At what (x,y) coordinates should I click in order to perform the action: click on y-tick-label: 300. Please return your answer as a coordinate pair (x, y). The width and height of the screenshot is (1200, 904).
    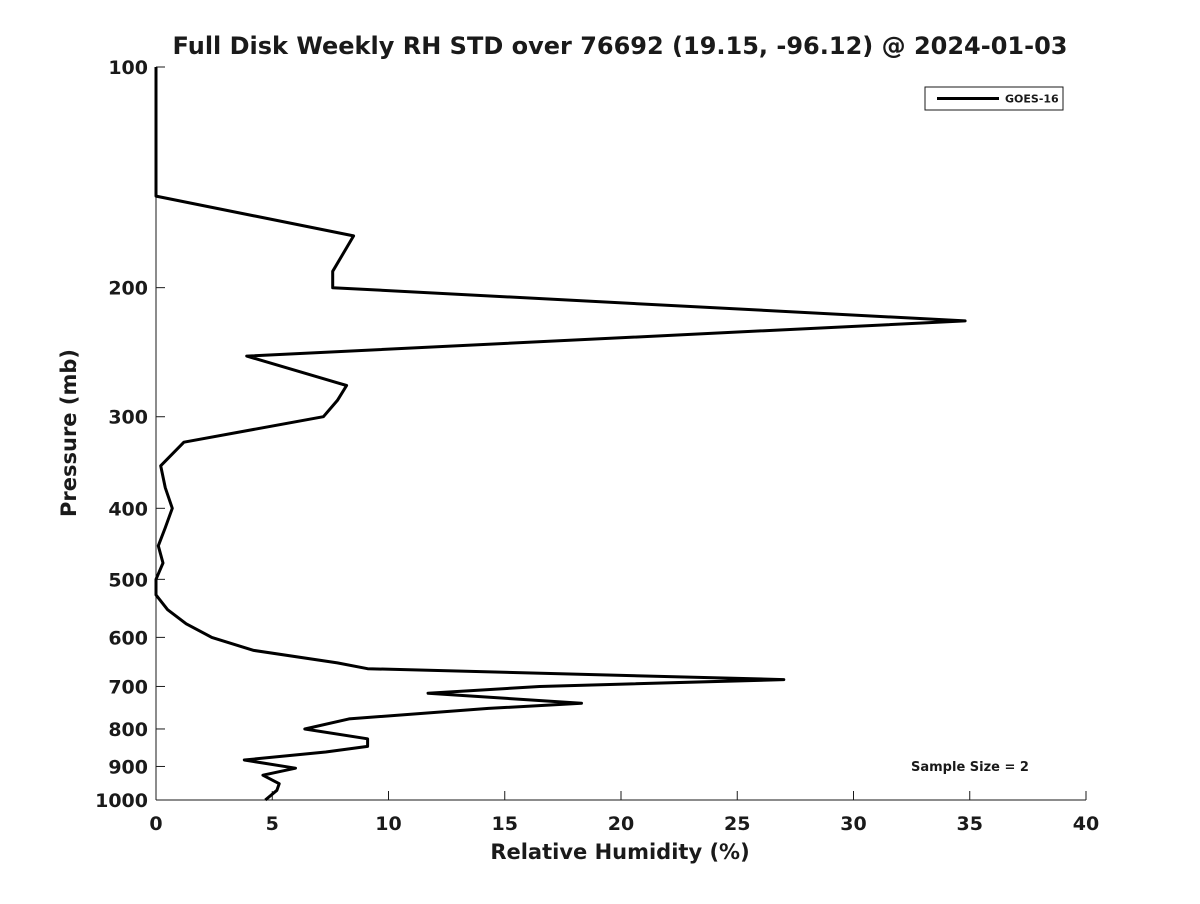
    Looking at the image, I should click on (128, 418).